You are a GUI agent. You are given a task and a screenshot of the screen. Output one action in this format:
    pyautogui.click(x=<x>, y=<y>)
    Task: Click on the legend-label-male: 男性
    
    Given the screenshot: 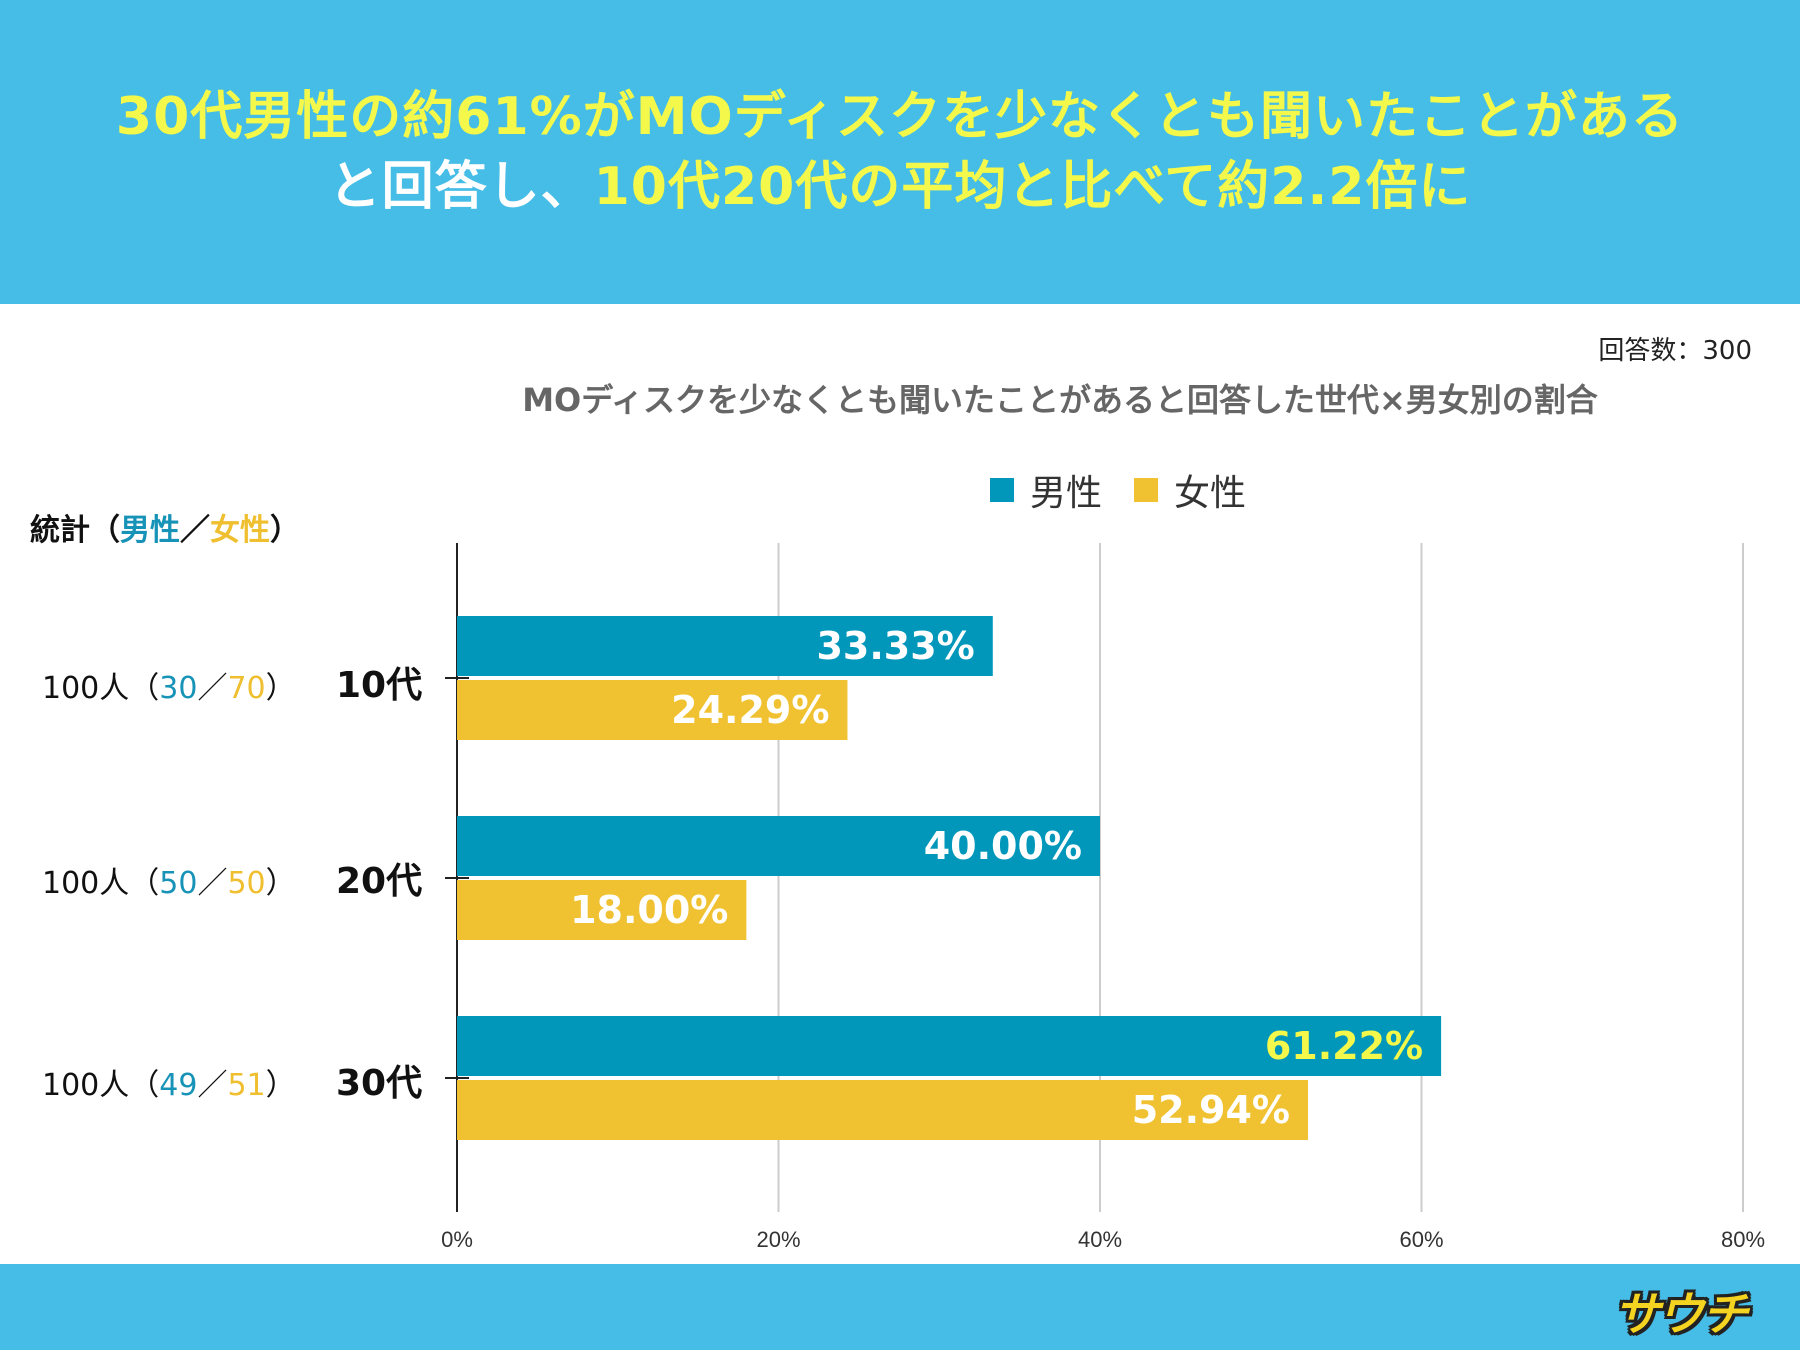 What is the action you would take?
    pyautogui.click(x=1066, y=493)
    